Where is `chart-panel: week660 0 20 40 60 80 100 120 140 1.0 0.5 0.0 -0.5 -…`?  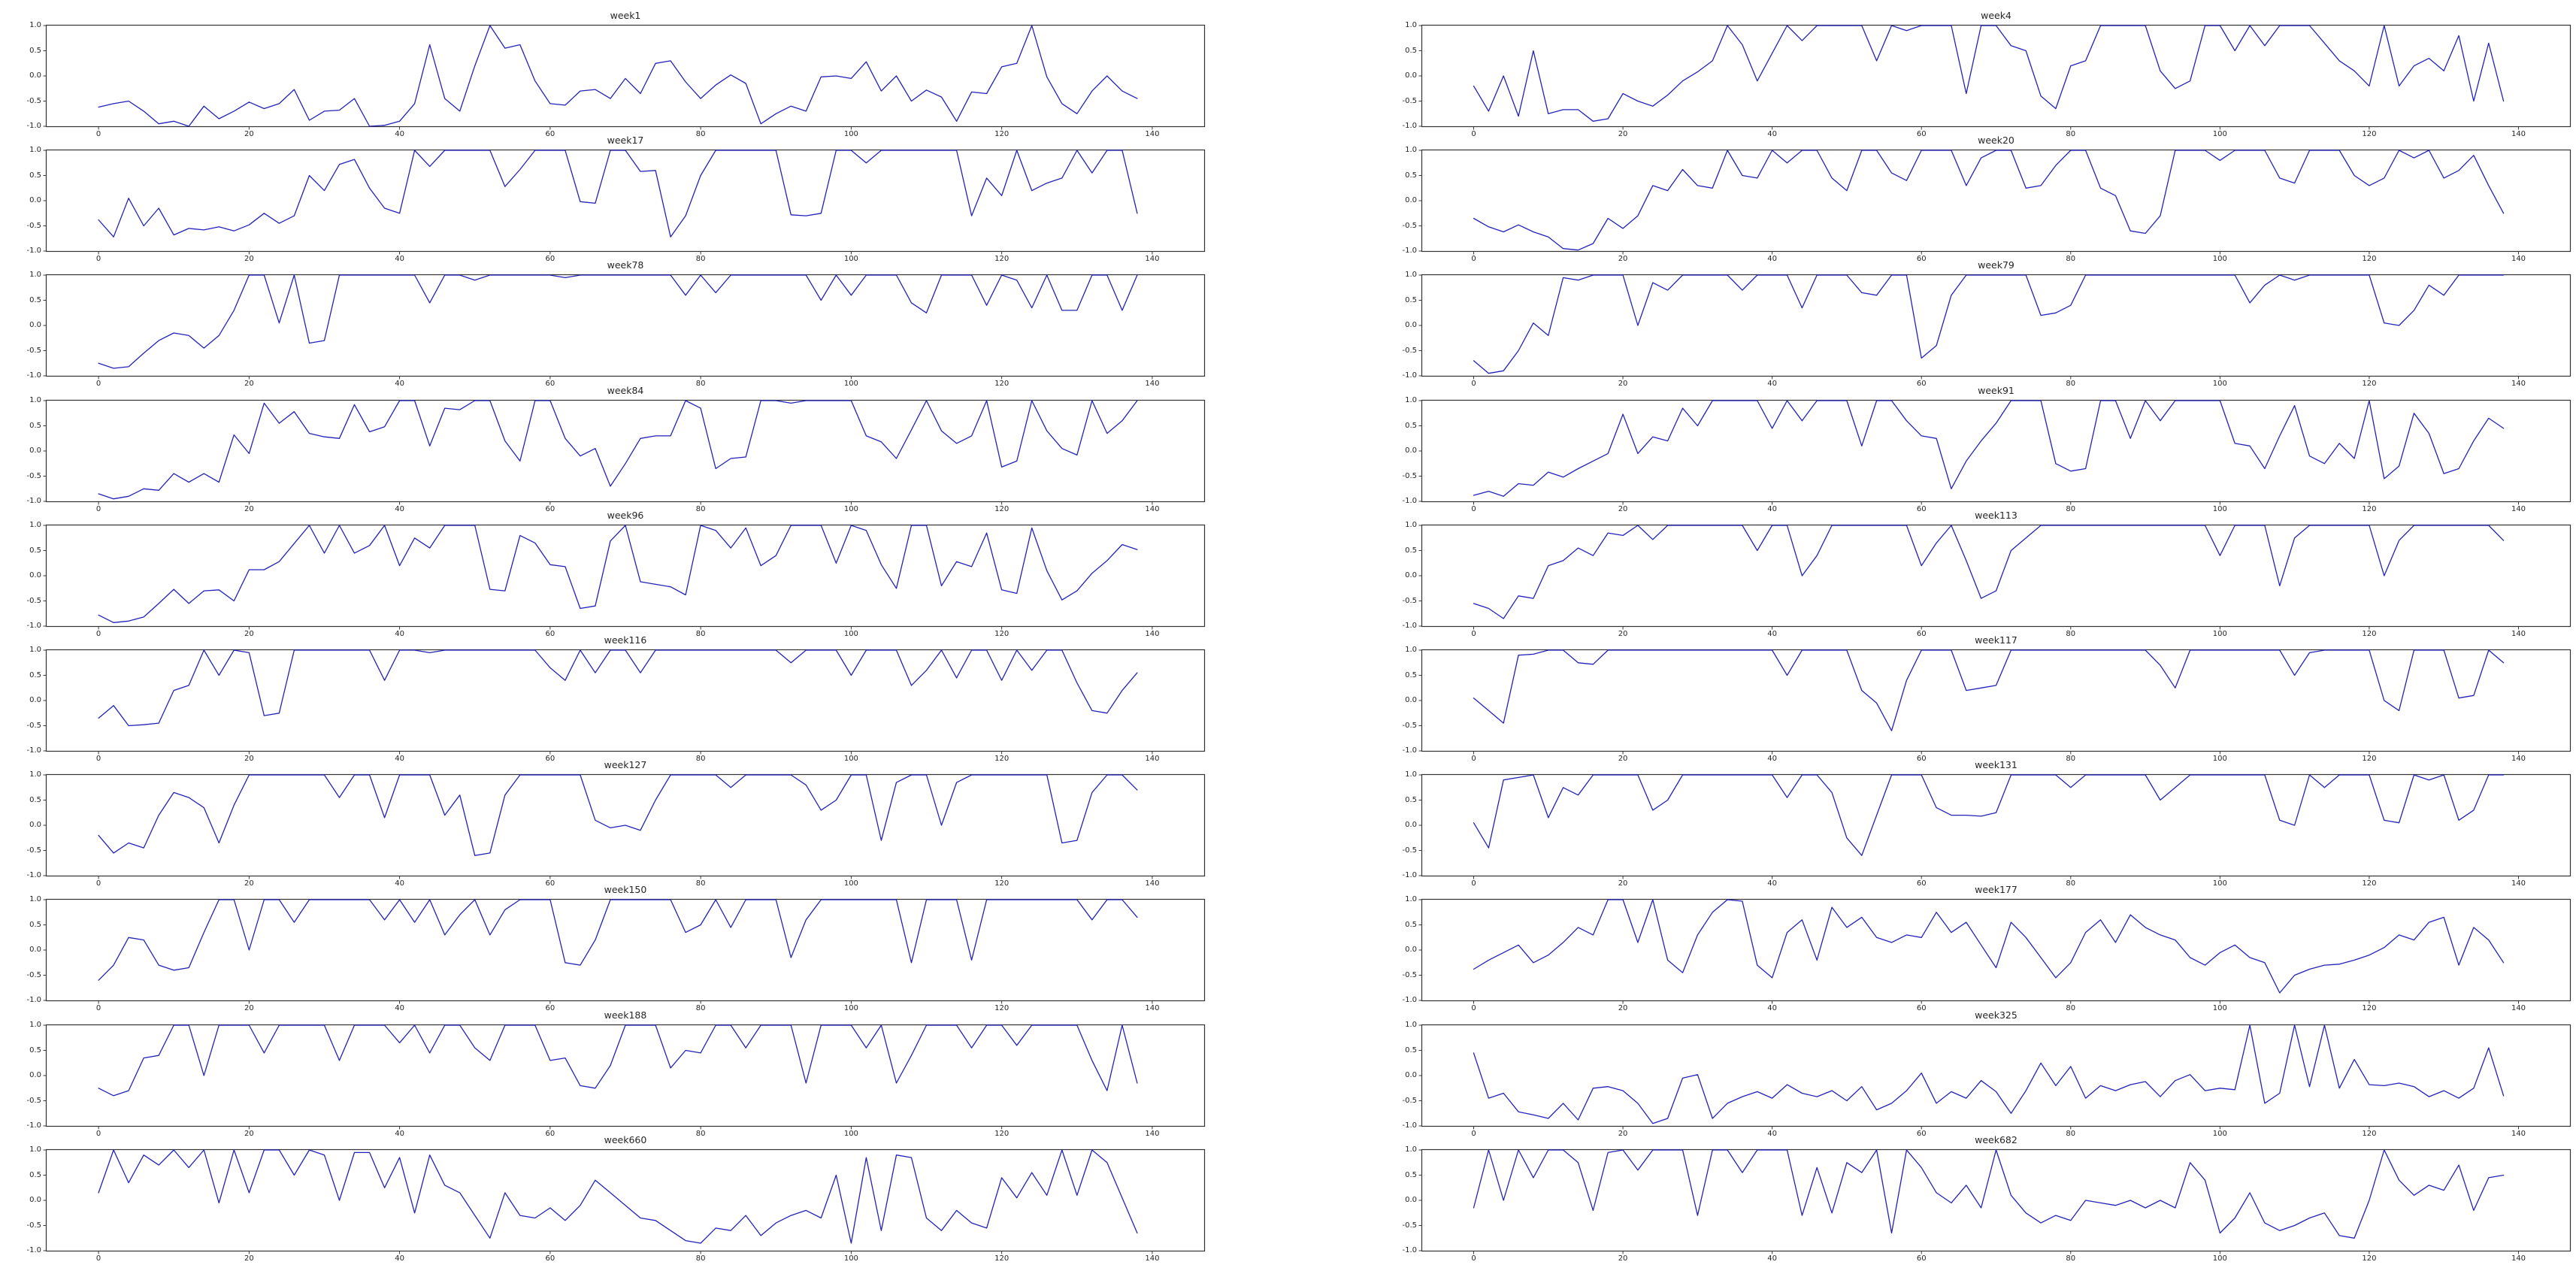 chart-panel: week660 0 20 40 60 80 100 120 140 1.0 0.5 0.0 -0.5 -… is located at coordinates (616, 1198).